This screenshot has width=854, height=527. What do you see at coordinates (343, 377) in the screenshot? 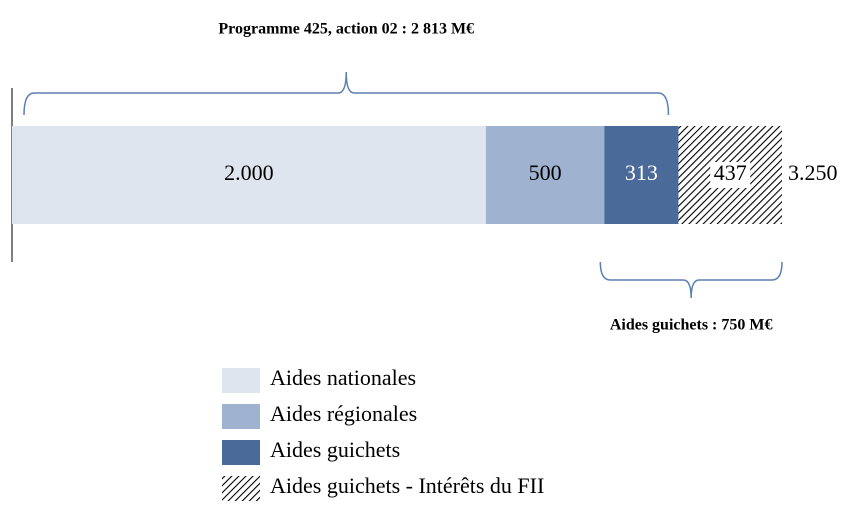
I see `legend-label: Aides nationales` at bounding box center [343, 377].